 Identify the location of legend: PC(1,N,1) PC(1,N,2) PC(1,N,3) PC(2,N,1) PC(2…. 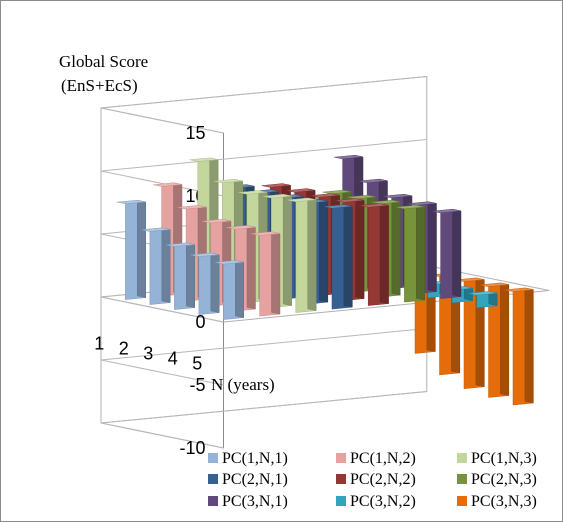
(372, 480).